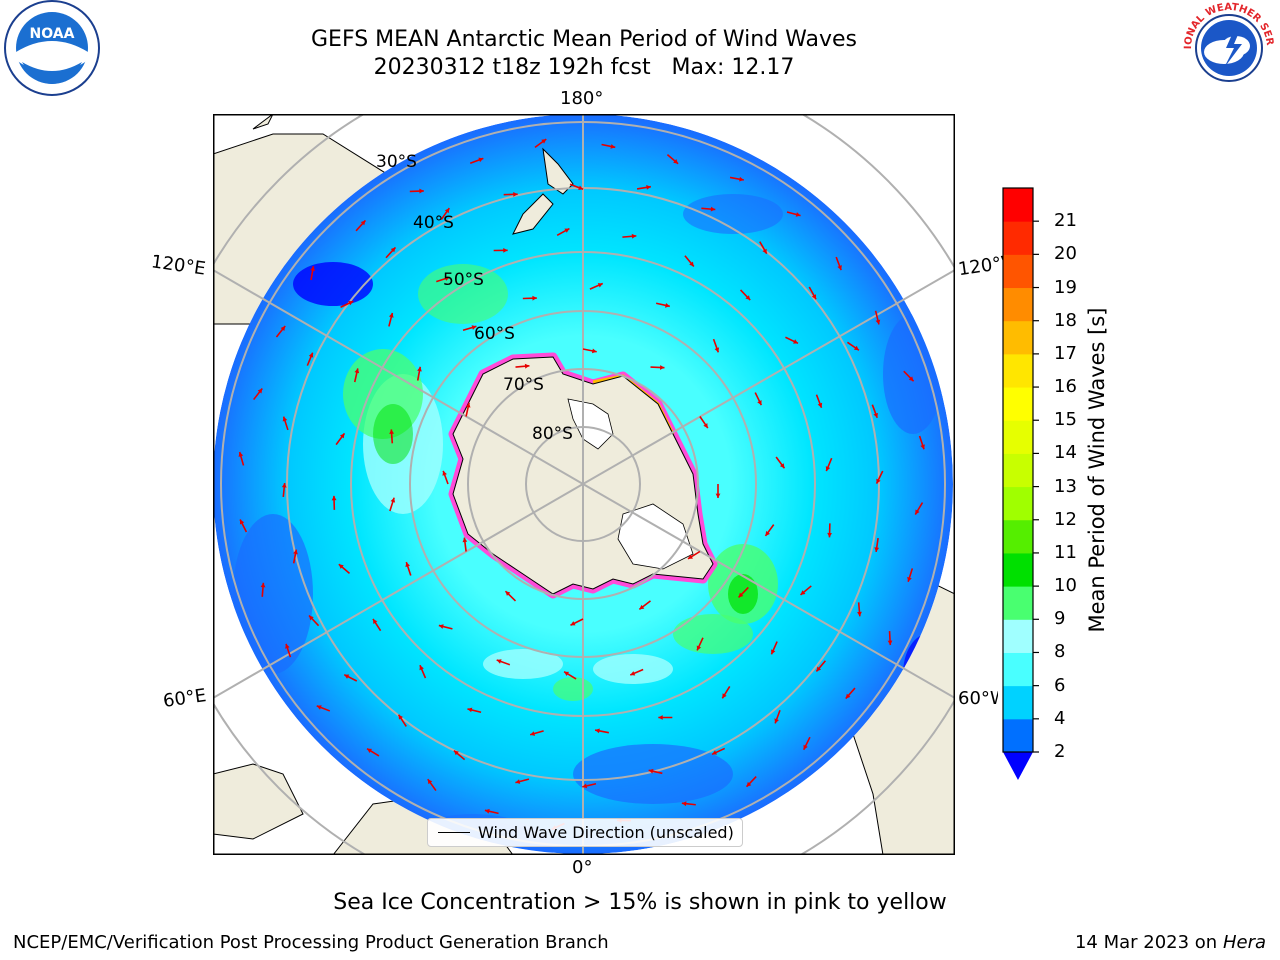  I want to click on lat-label-80s: 80°S, so click(552, 434).